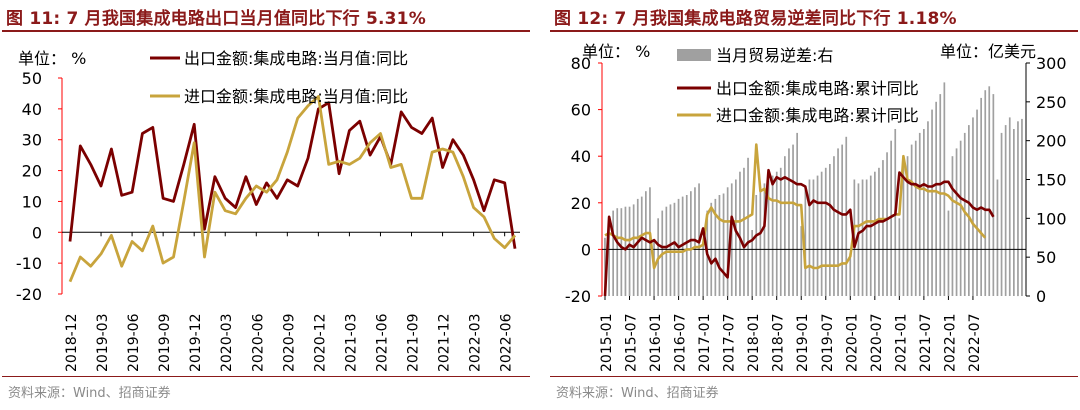 The height and width of the screenshot is (410, 1080). I want to click on x-tick-label: 2020-03, so click(227, 343).